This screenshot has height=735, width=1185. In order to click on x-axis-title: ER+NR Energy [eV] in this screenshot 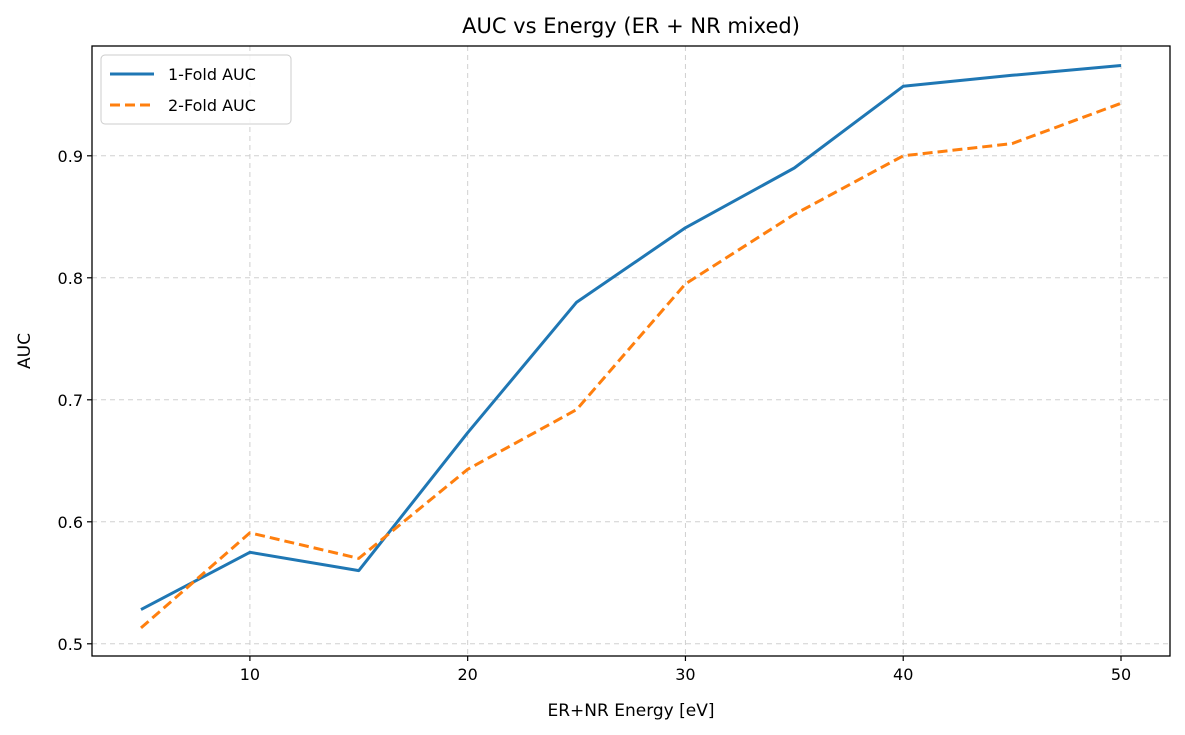, I will do `click(630, 711)`.